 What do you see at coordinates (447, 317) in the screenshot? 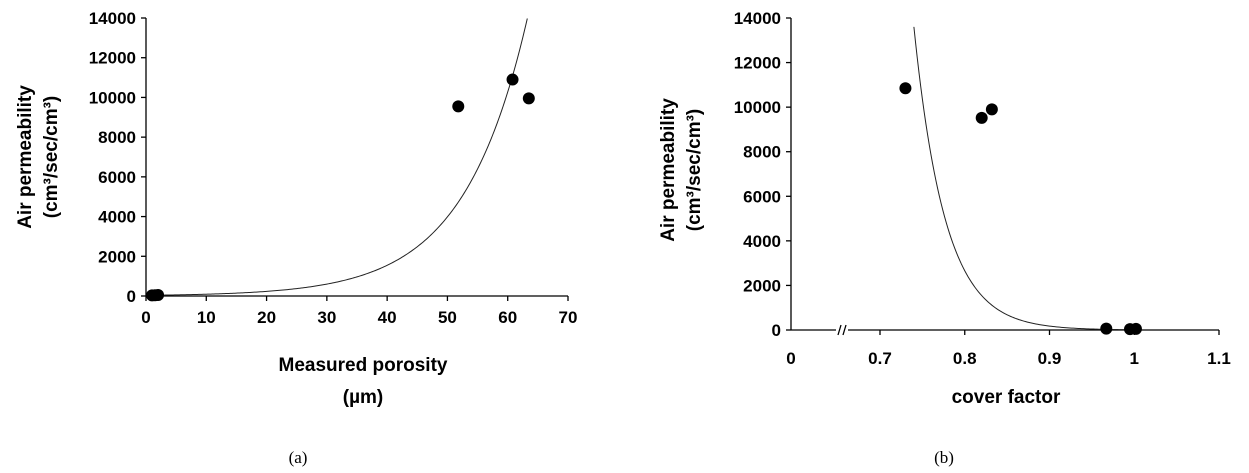
I see `chart-a-x-tick-label: 50` at bounding box center [447, 317].